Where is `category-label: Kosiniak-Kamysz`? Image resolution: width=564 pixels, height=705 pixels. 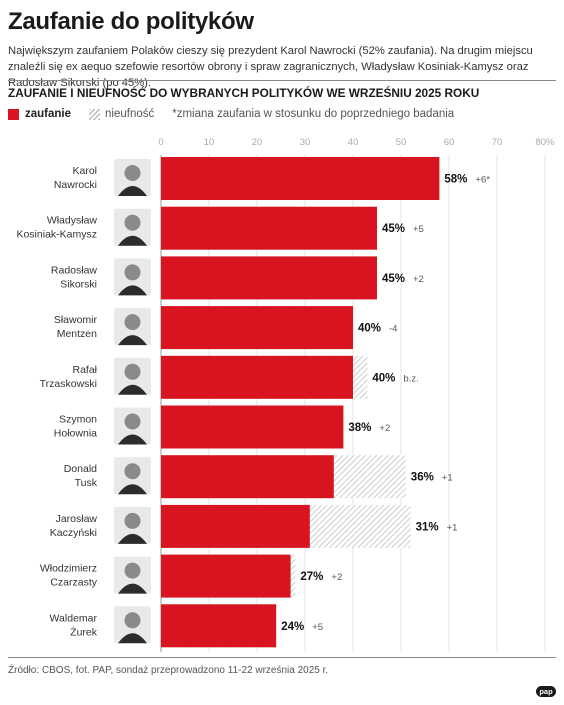
category-label: Kosiniak-Kamysz is located at coordinates (56, 235).